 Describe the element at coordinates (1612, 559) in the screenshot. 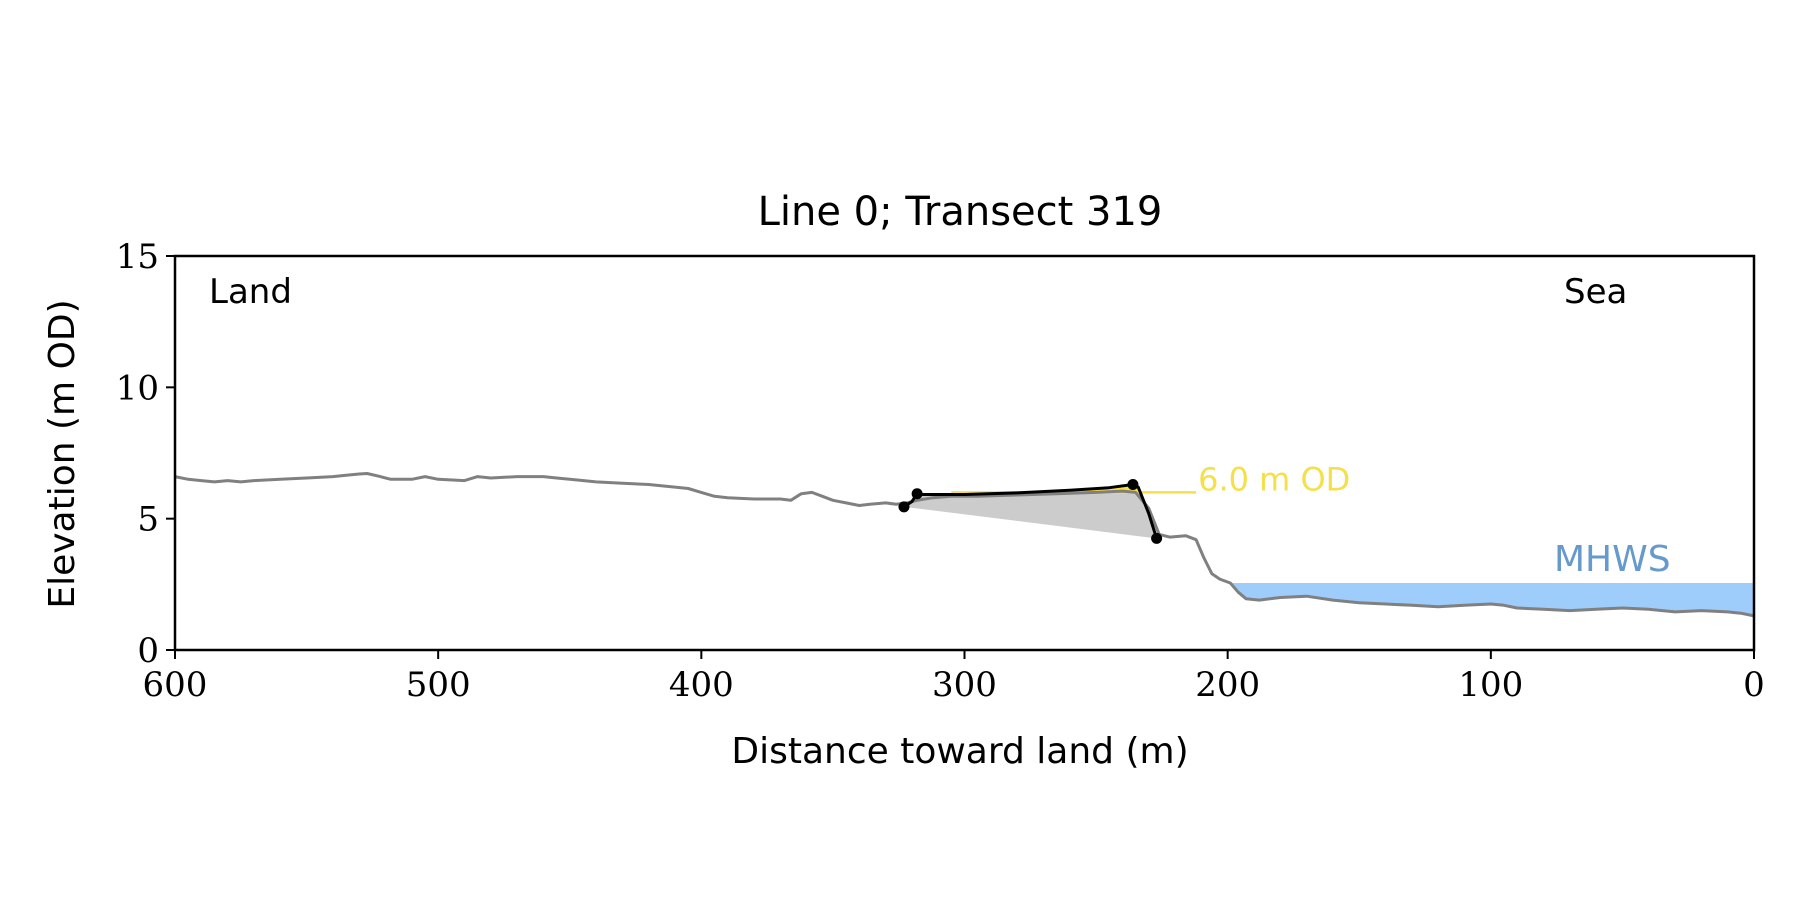

I see `mhws-annotation: MHWS` at that location.